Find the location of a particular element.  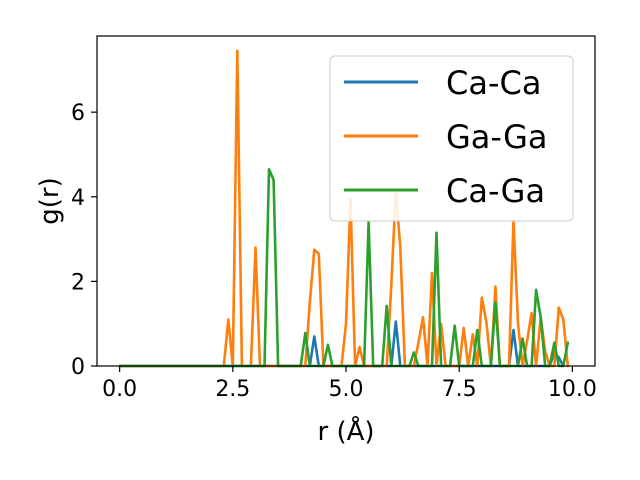

y-tick-label: 0 is located at coordinates (78, 367).